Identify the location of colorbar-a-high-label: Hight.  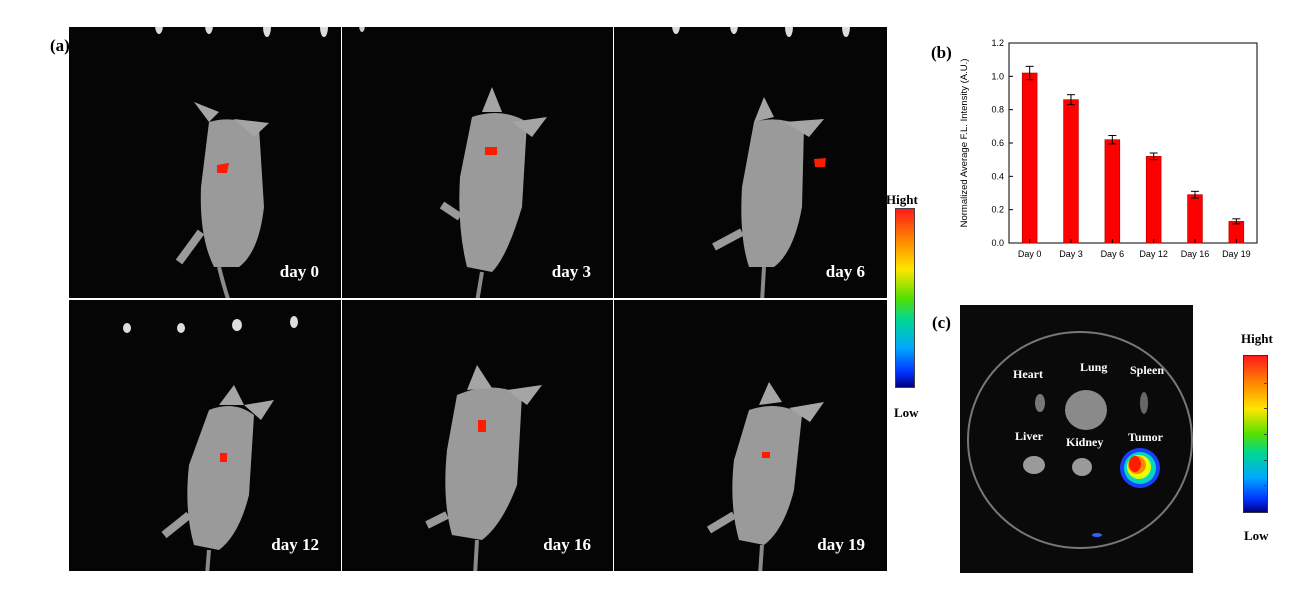
(902, 199).